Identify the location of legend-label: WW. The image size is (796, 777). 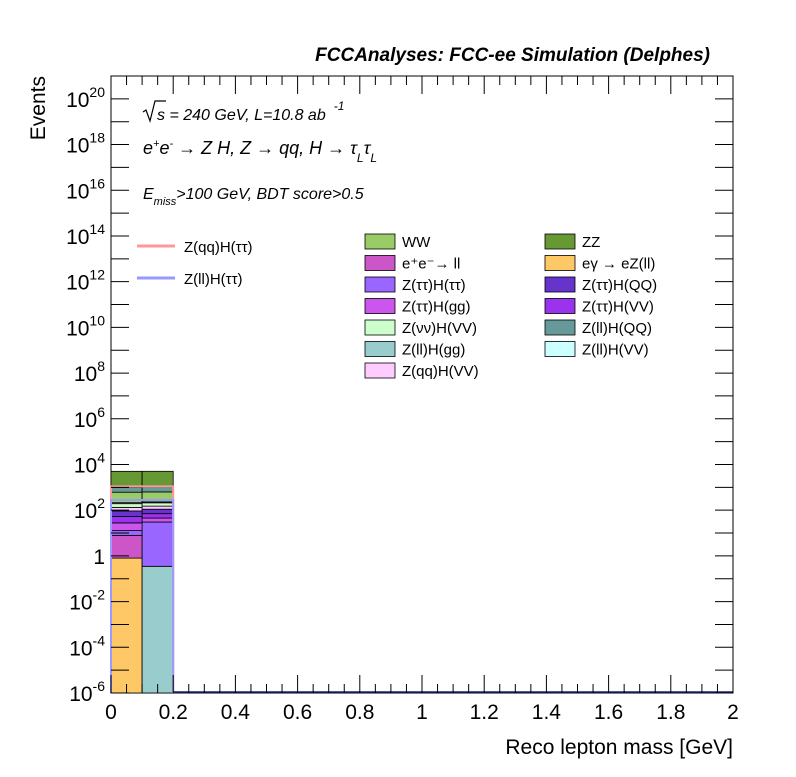
(416, 242).